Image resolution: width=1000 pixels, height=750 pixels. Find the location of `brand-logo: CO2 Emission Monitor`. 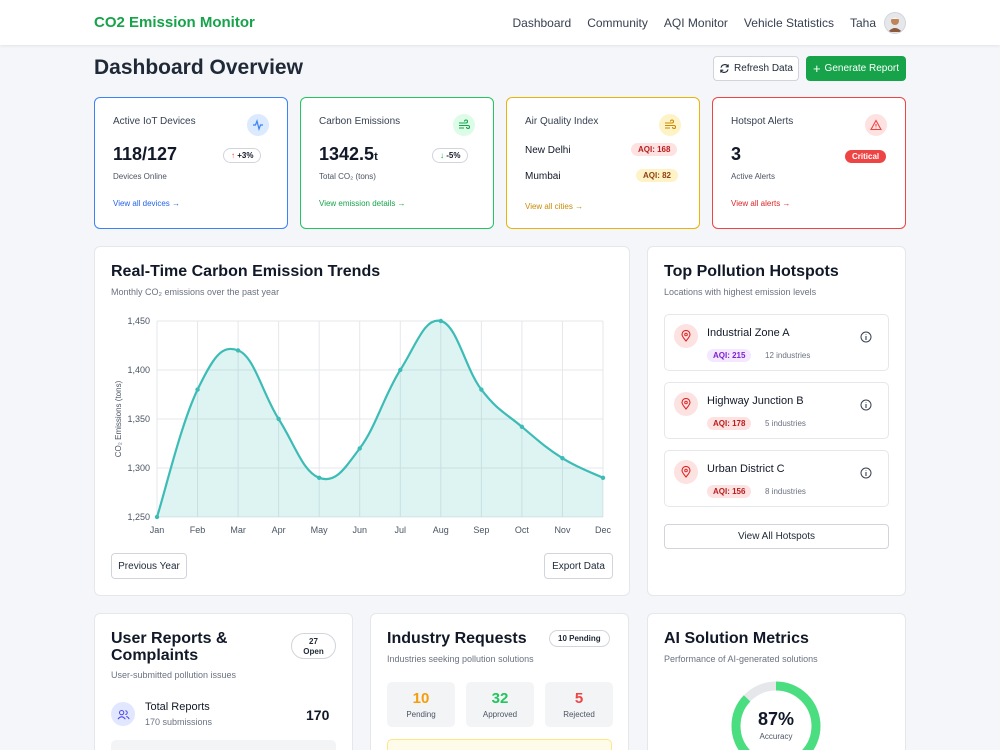

brand-logo: CO2 Emission Monitor is located at coordinates (174, 22).